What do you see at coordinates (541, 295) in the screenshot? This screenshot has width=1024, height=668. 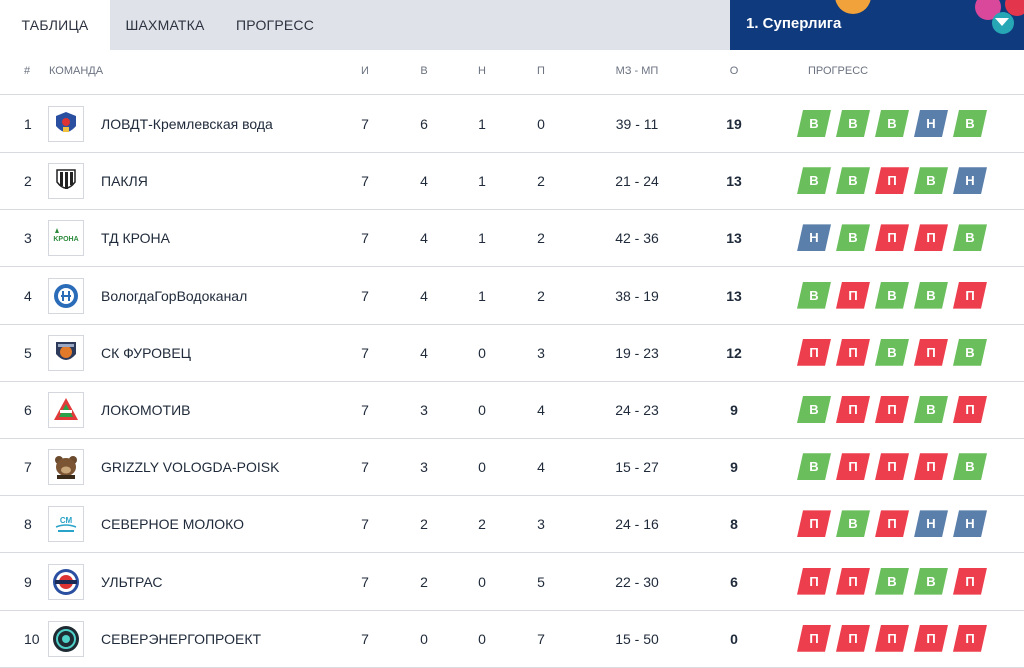 I see `row-lost: 2` at bounding box center [541, 295].